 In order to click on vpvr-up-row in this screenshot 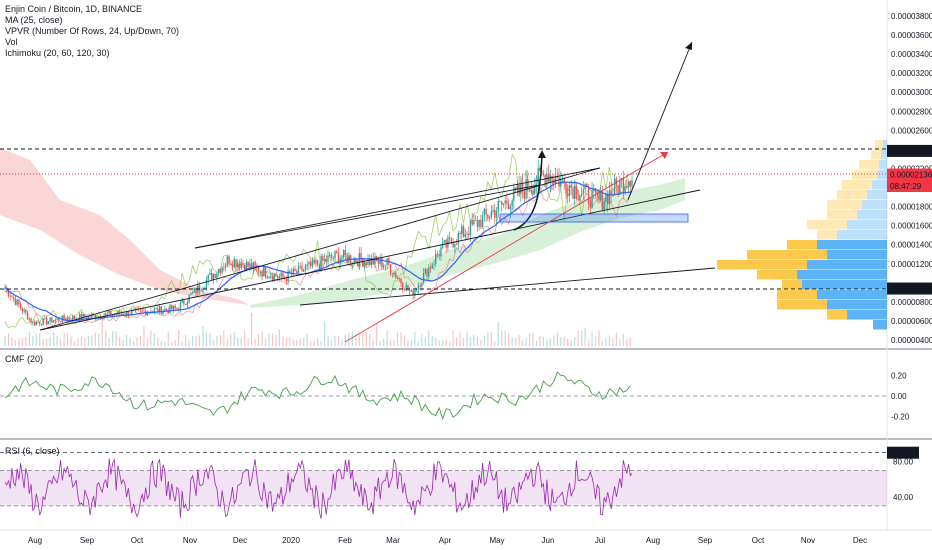, I will do `click(872, 215)`.